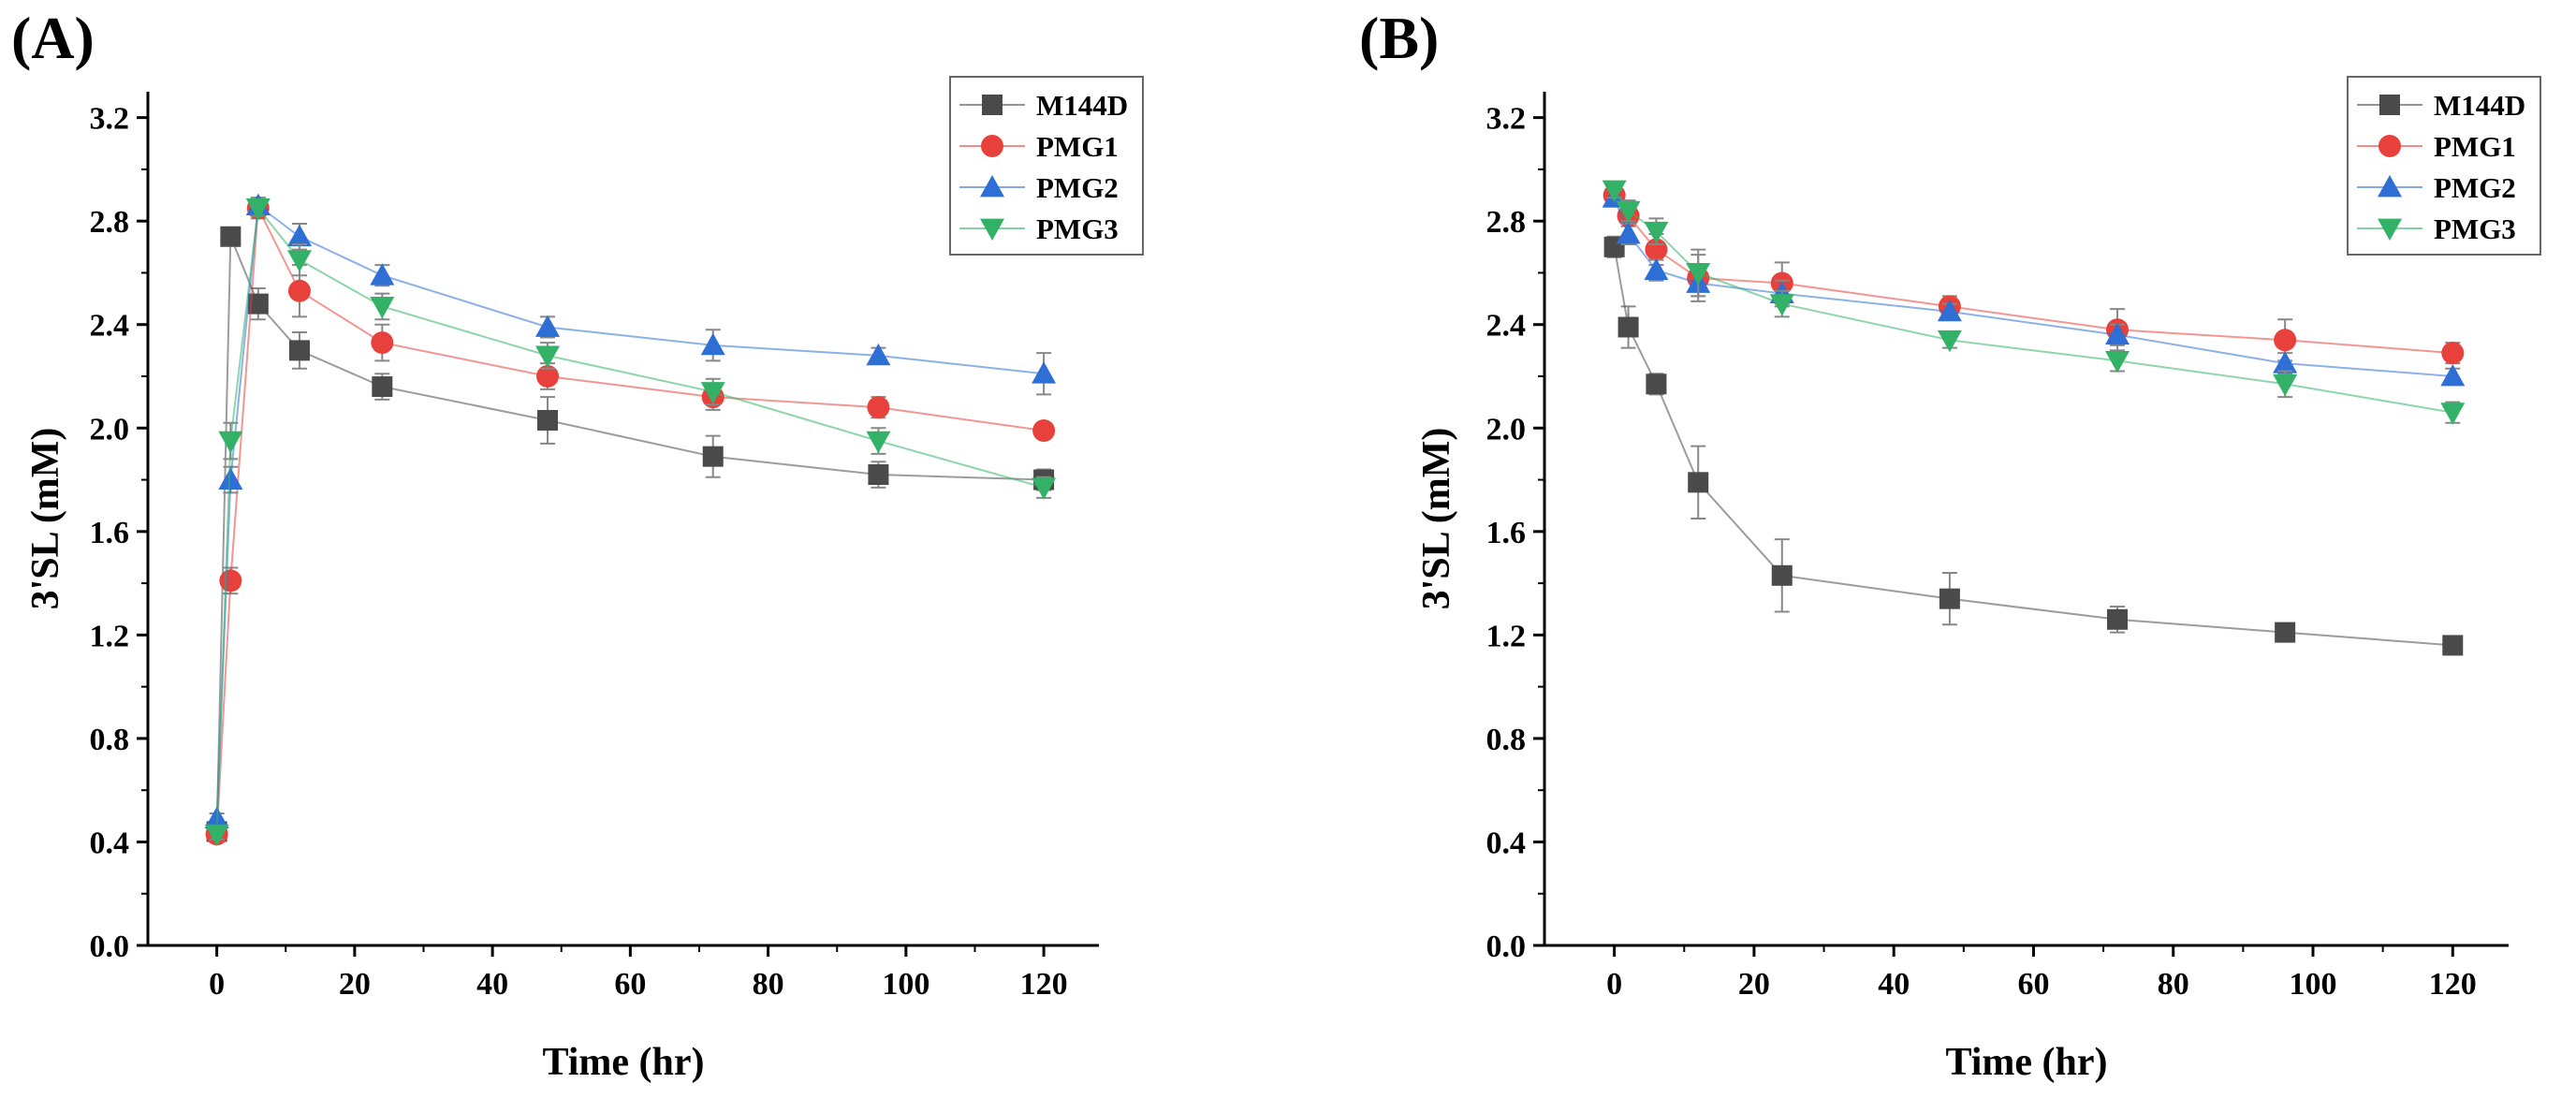  What do you see at coordinates (110, 429) in the screenshot?
I see `y-tick-label: 2.0` at bounding box center [110, 429].